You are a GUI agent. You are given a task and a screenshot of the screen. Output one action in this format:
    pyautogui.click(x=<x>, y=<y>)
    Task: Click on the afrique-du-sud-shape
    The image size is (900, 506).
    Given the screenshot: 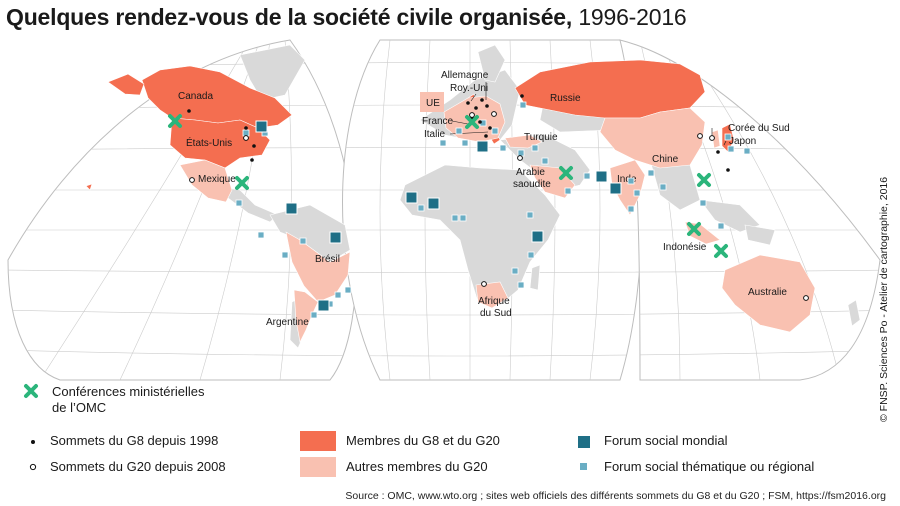 What is the action you would take?
    pyautogui.click(x=492, y=295)
    